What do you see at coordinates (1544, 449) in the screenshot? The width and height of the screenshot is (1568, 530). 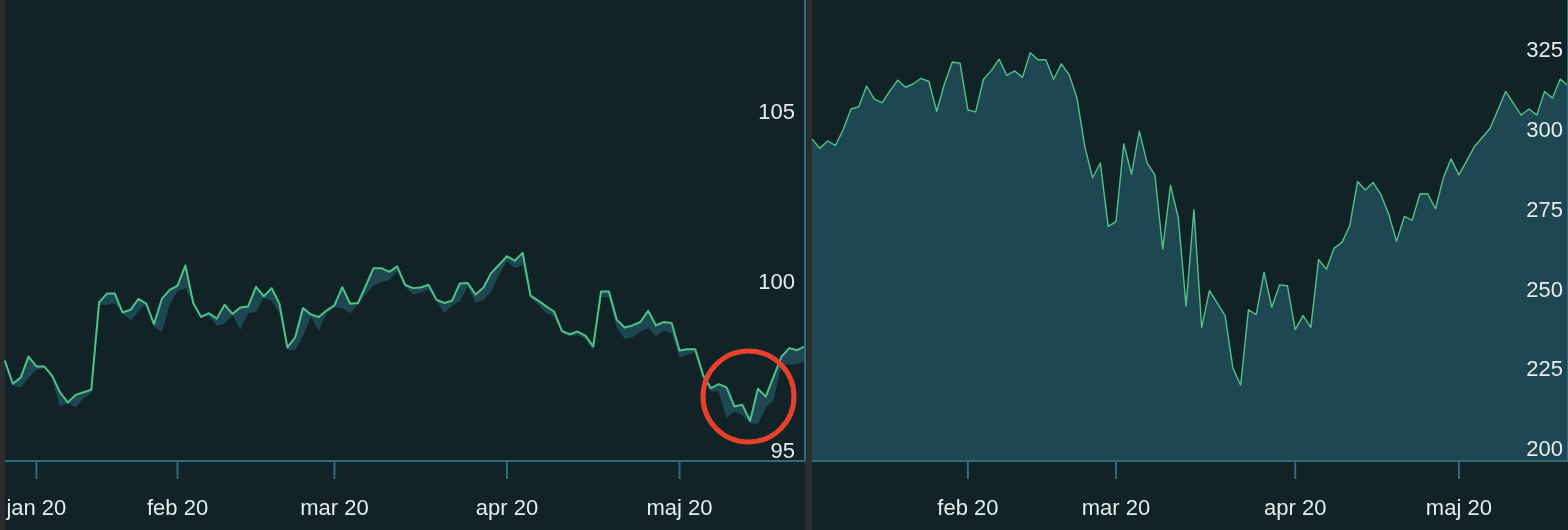 I see `y-tick-label: 200` at bounding box center [1544, 449].